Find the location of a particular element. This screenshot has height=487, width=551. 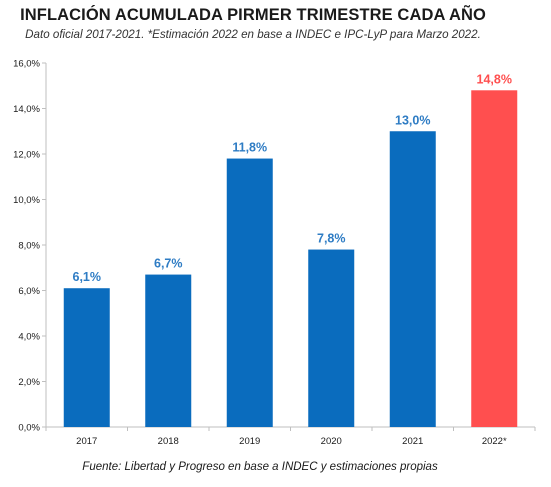

y-tick-label: 10,0% is located at coordinates (26, 200).